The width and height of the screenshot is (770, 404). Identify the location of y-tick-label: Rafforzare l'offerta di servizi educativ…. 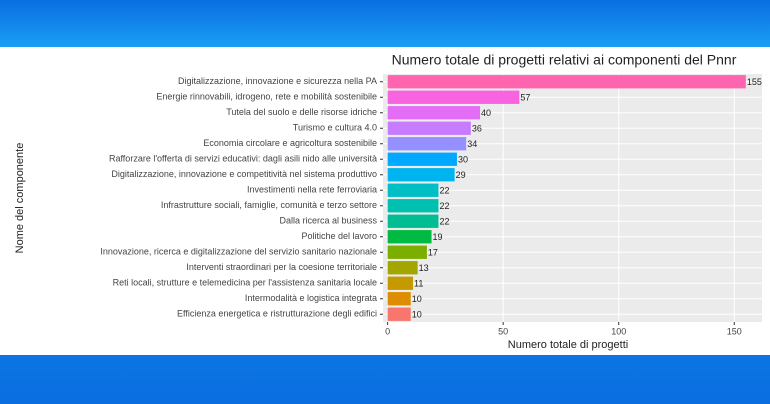
(243, 159).